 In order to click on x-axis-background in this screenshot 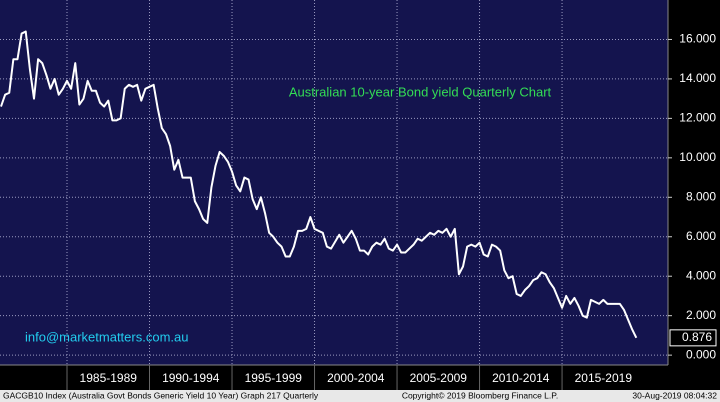, I will do `click(360, 377)`.